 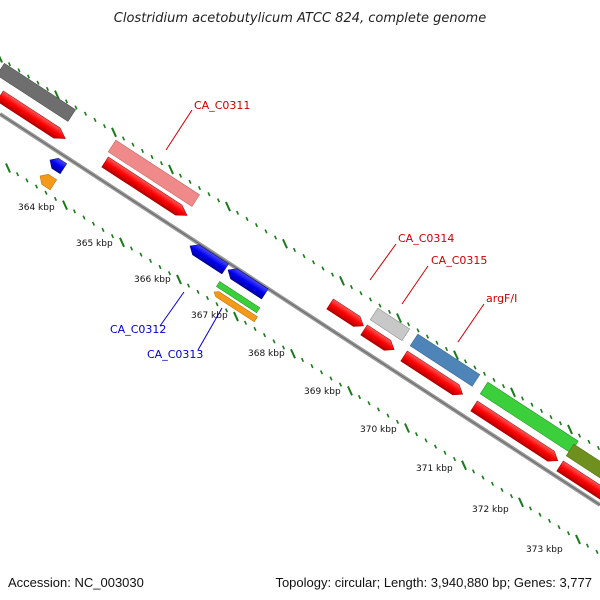 I want to click on feature-ca-c0315-steelblue, so click(x=445, y=360).